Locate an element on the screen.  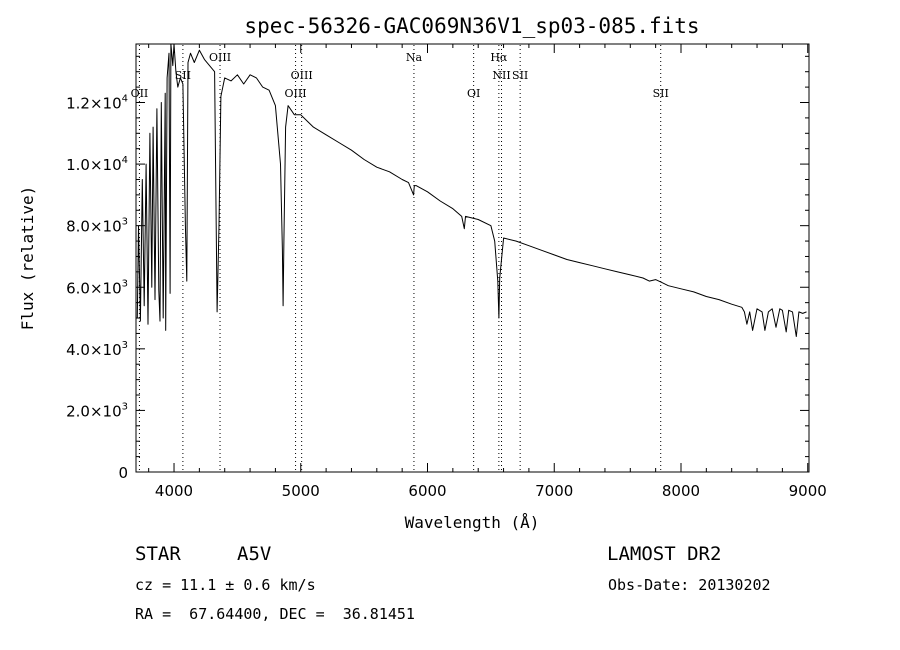
redshift-cz: cz = 11.1 ± 0.6 km/s is located at coordinates (225, 585).